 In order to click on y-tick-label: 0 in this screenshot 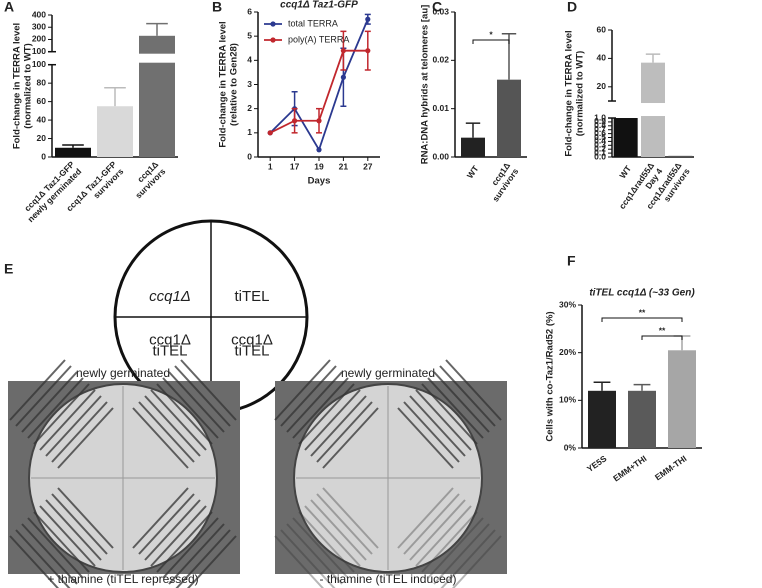, I will do `click(43, 156)`.